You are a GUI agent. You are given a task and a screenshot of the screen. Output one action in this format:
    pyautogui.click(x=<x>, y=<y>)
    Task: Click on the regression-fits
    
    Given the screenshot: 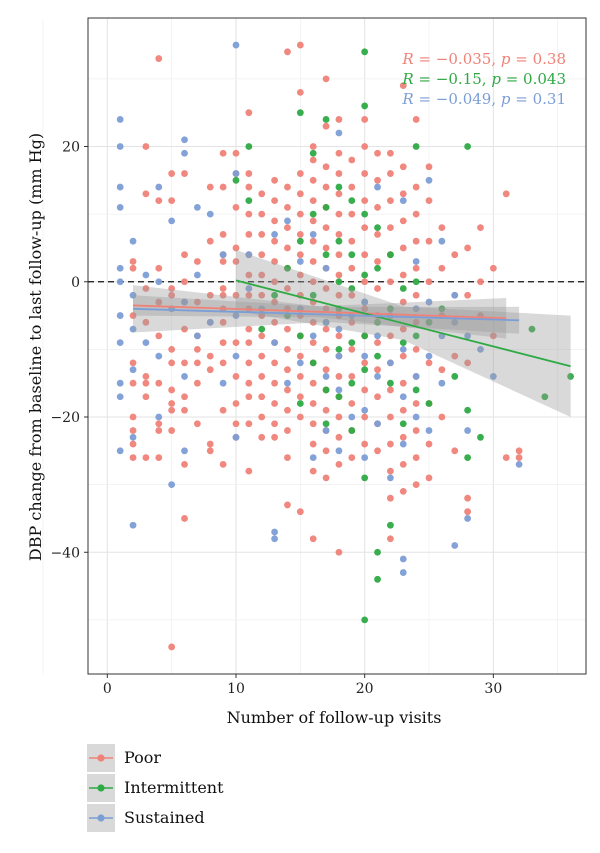 What is the action you would take?
    pyautogui.click(x=352, y=333)
    